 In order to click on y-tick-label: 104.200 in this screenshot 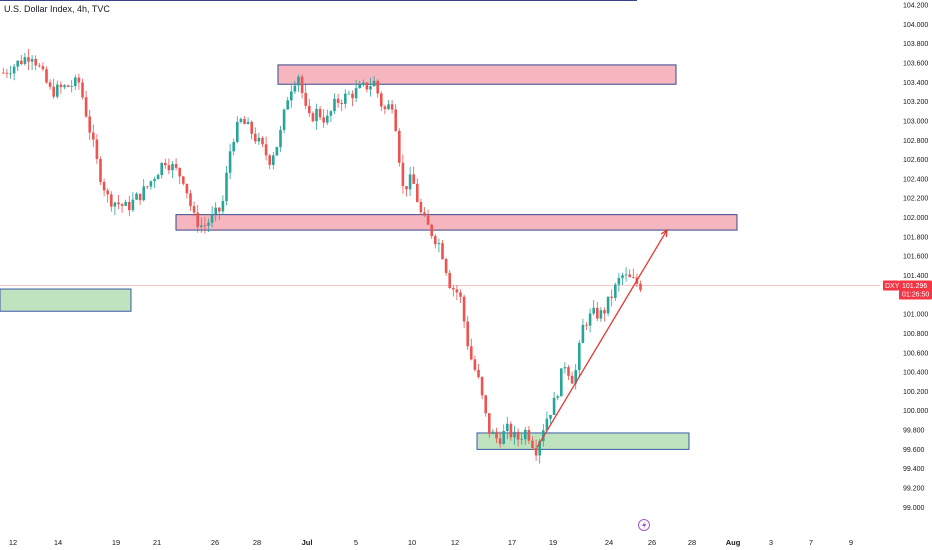, I will do `click(915, 6)`.